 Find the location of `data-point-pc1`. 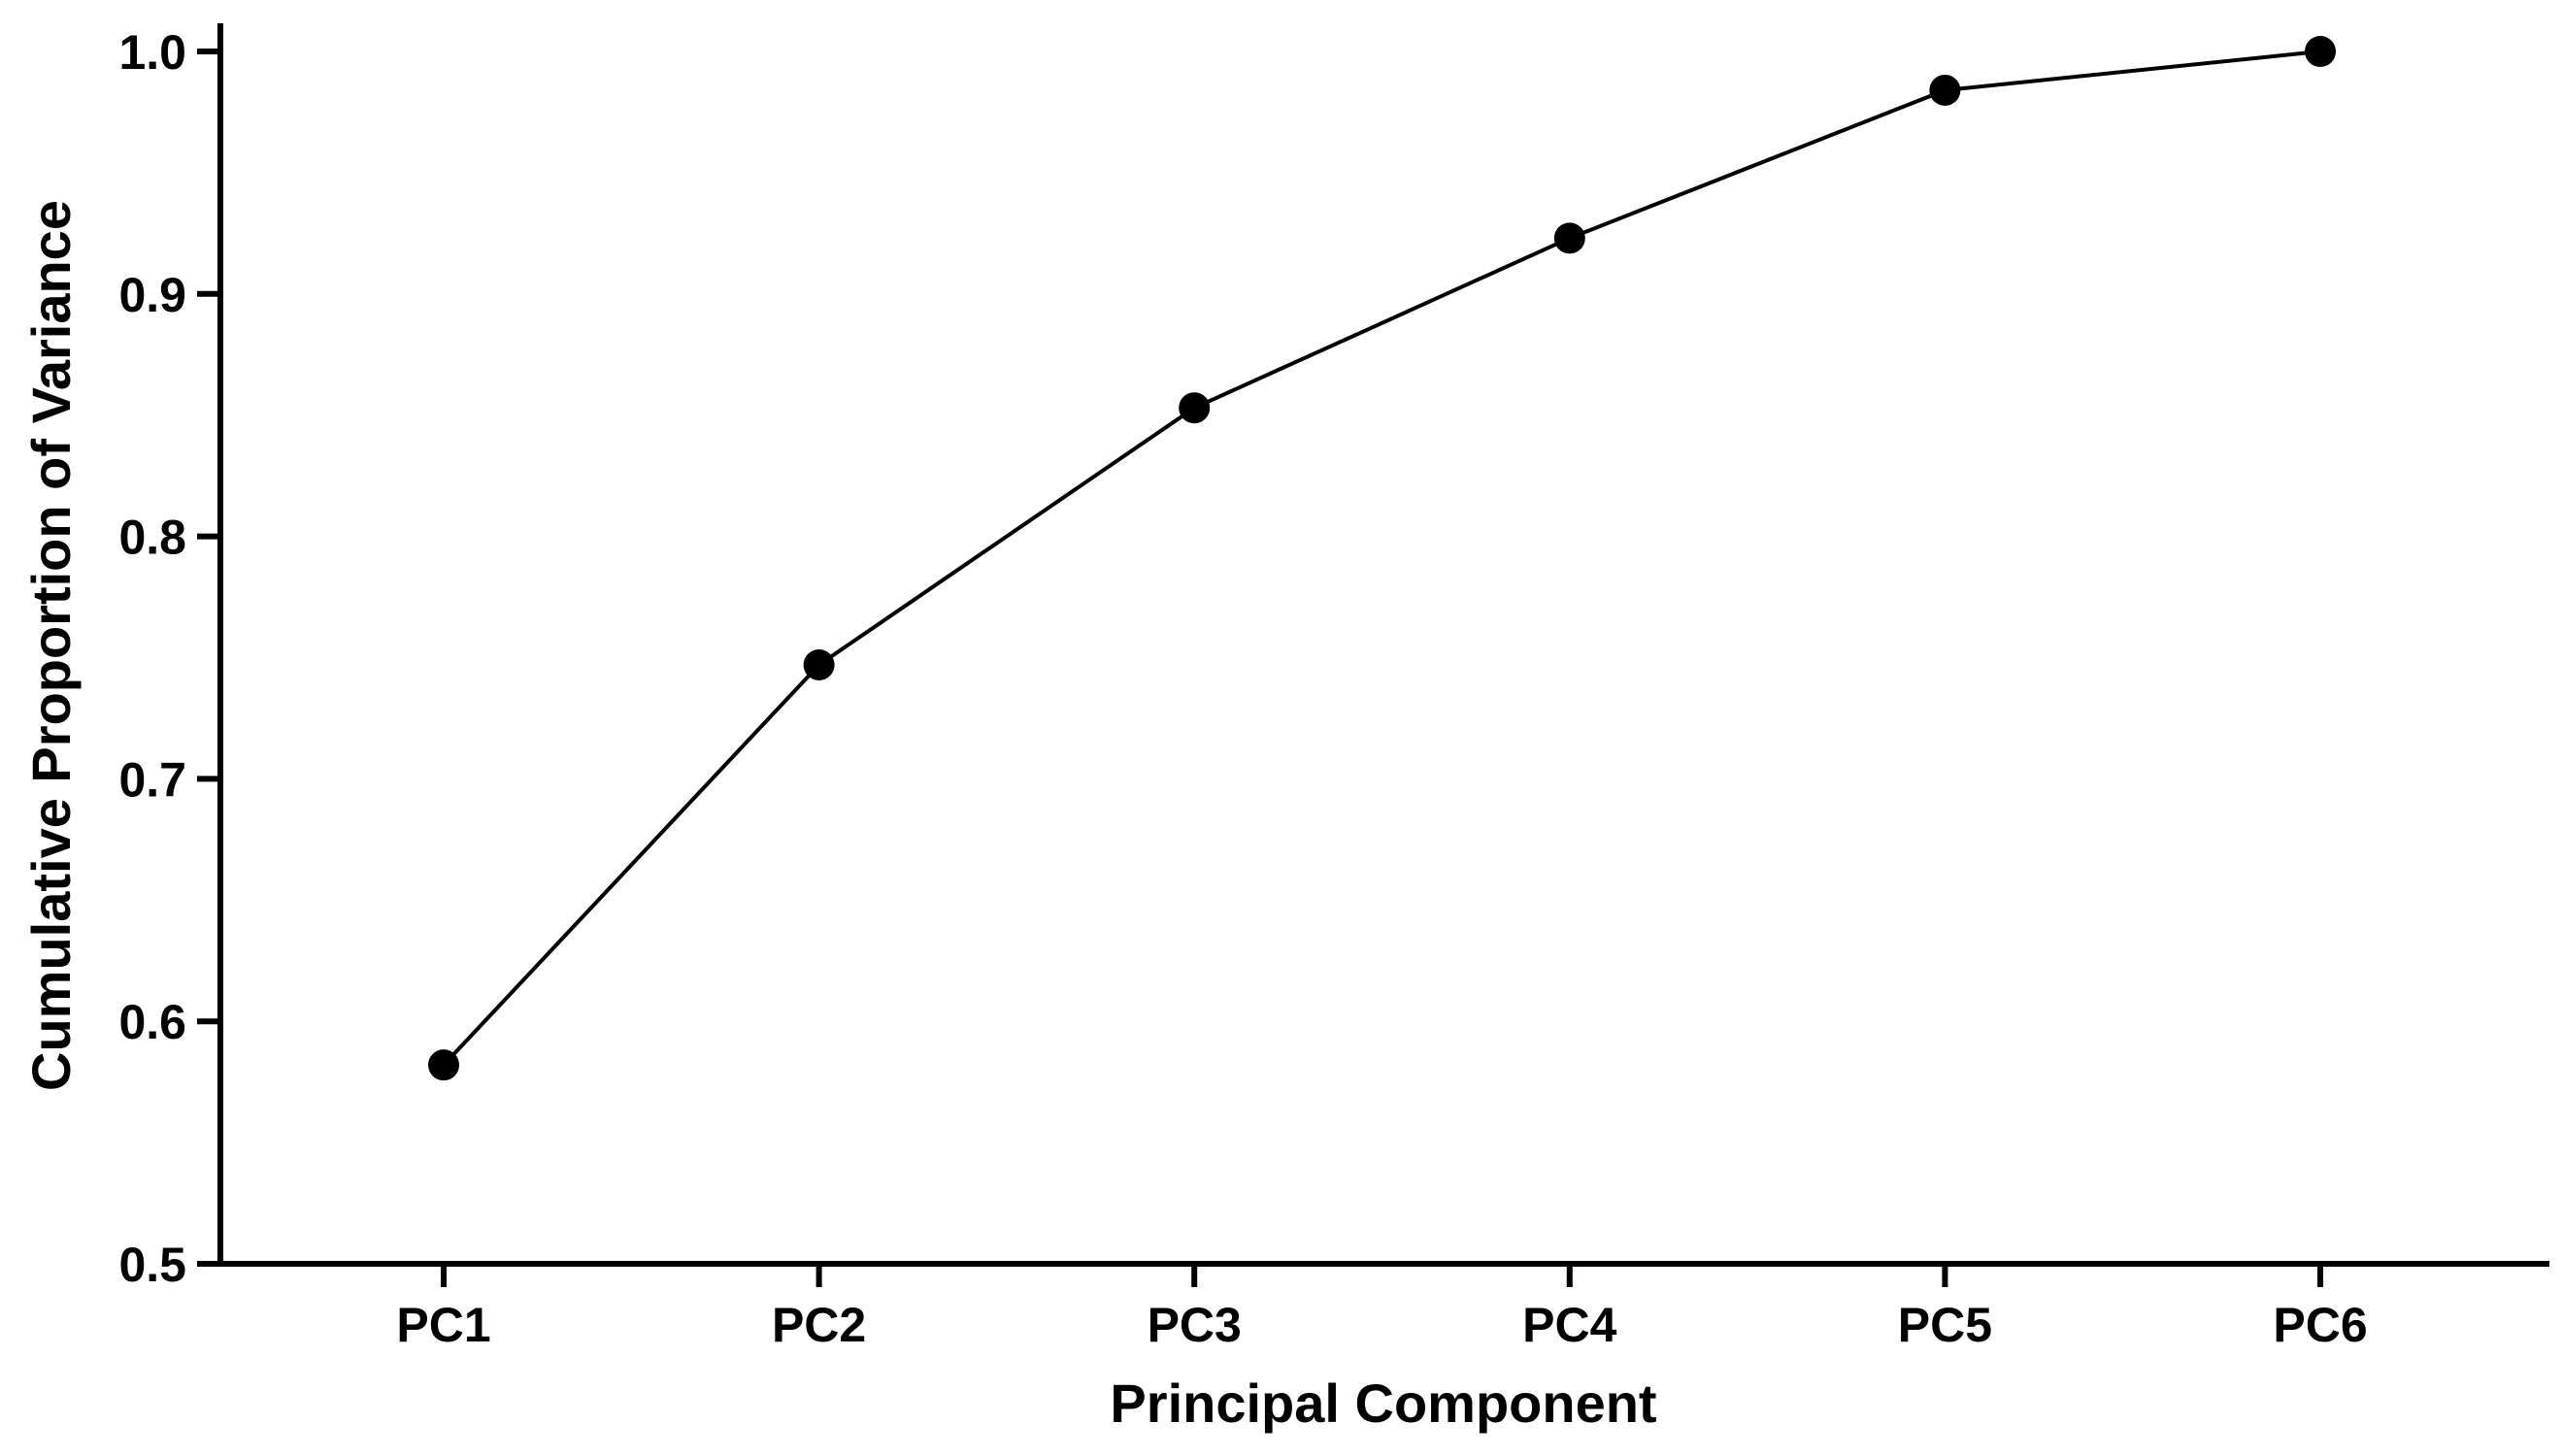

data-point-pc1 is located at coordinates (443, 1065).